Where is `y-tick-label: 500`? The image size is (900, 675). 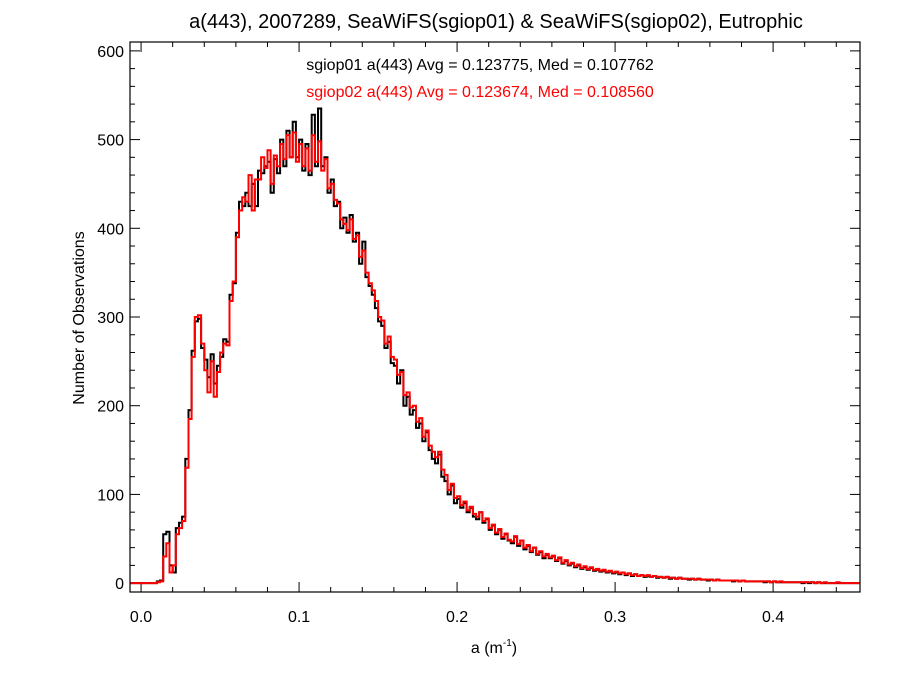
y-tick-label: 500 is located at coordinates (110, 141).